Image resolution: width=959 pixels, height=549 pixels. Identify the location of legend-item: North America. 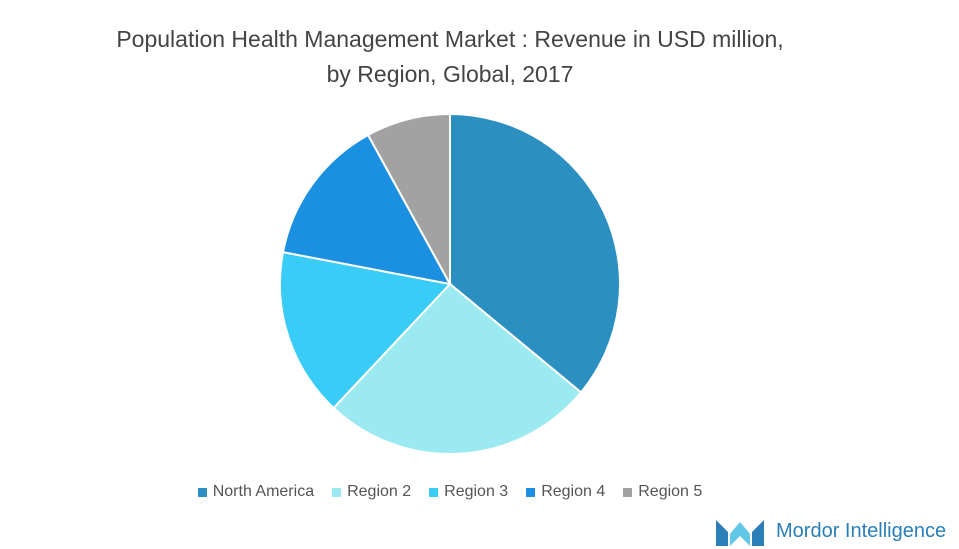
(256, 492).